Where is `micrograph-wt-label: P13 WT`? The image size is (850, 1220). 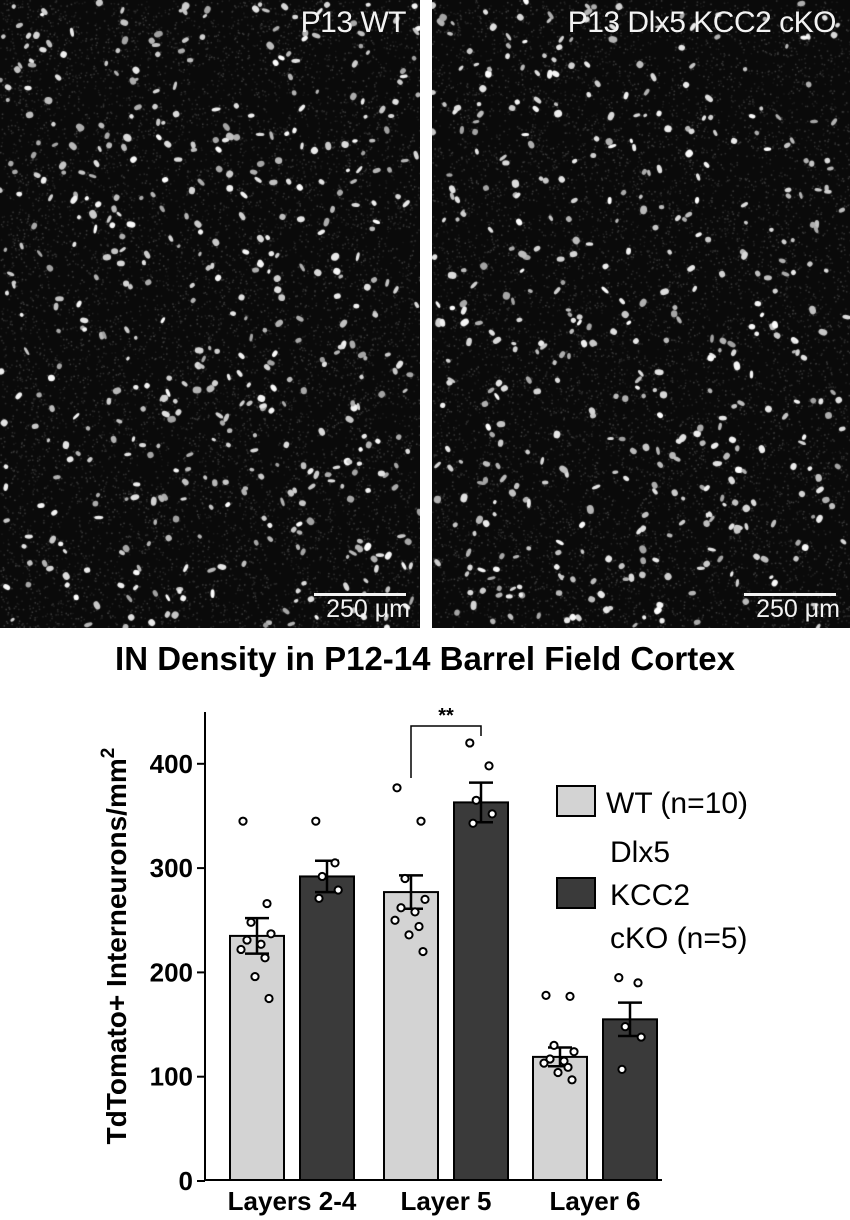 micrograph-wt-label: P13 WT is located at coordinates (353, 22).